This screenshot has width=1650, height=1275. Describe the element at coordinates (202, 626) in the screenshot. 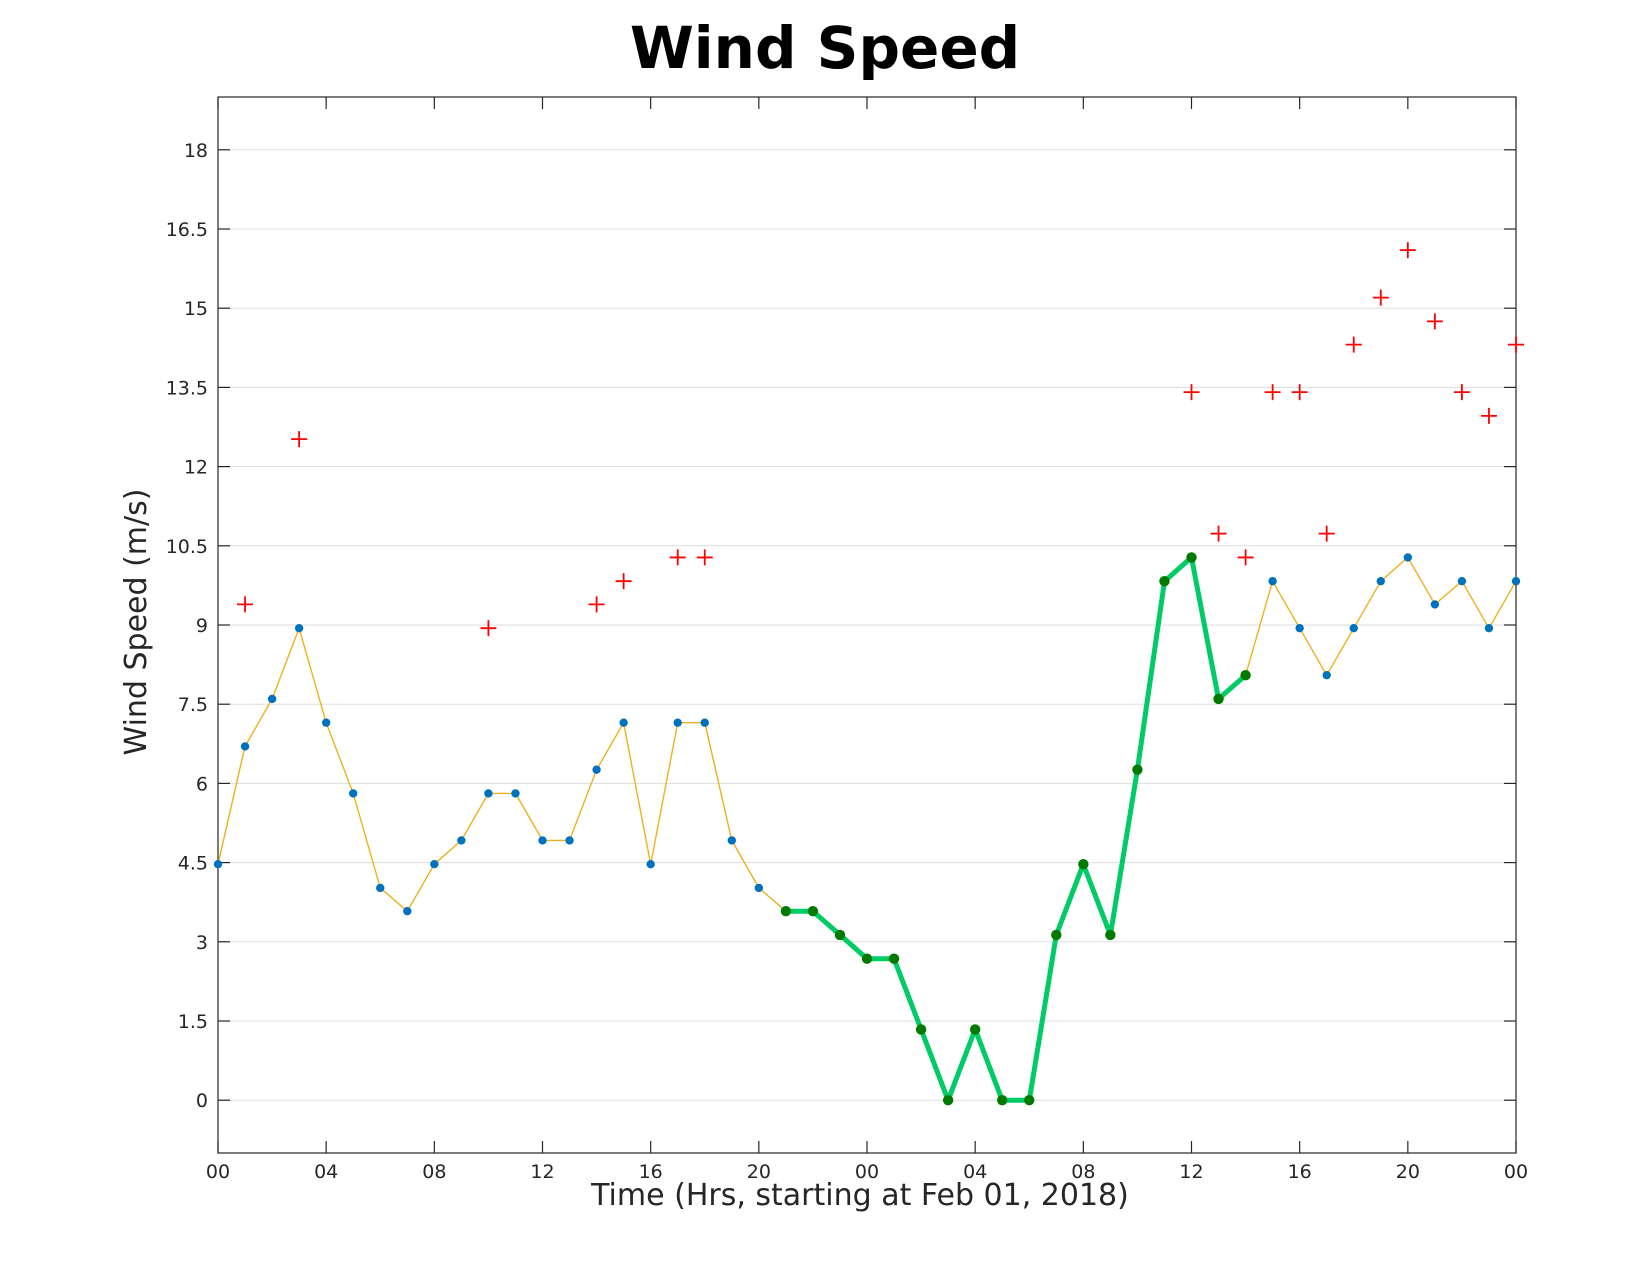

I see `y-tick-label: 9` at that location.